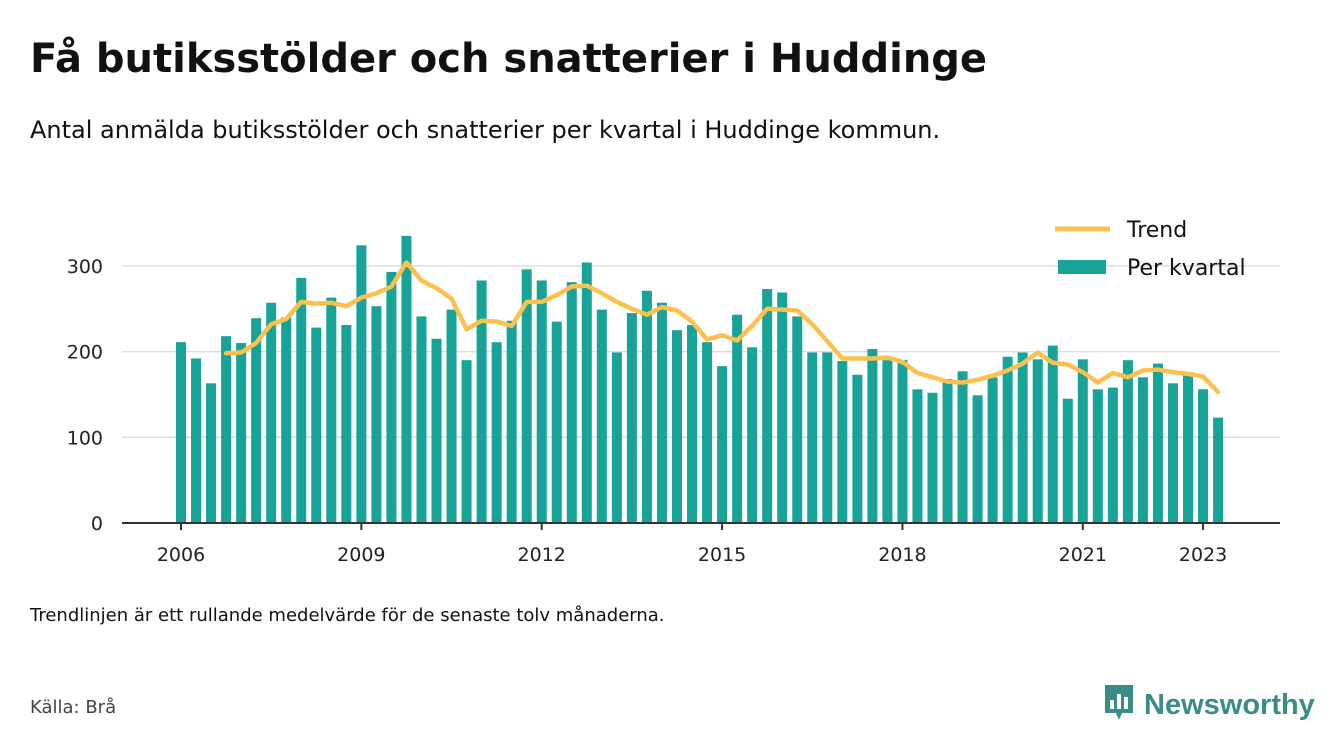 This screenshot has height=753, width=1340. Describe the element at coordinates (1186, 268) in the screenshot. I see `legend-bars-label: Per kvartal` at that location.